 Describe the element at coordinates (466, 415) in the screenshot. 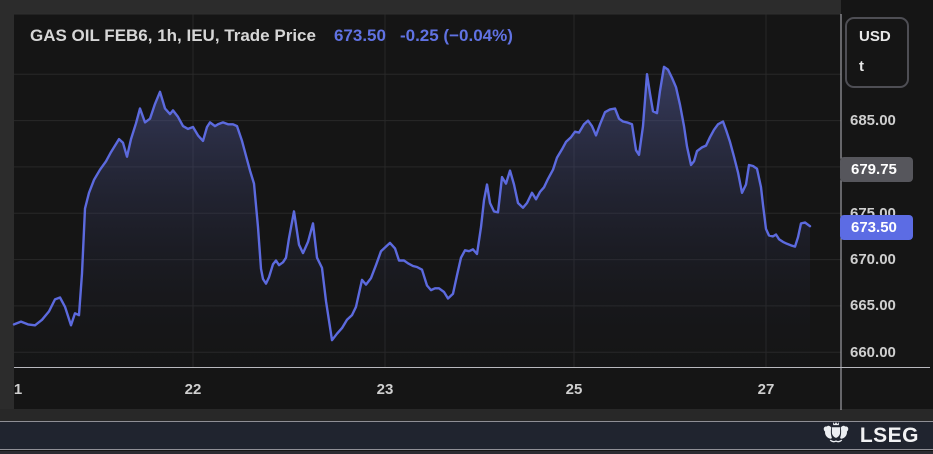

I see `frame-bottom-band` at that location.